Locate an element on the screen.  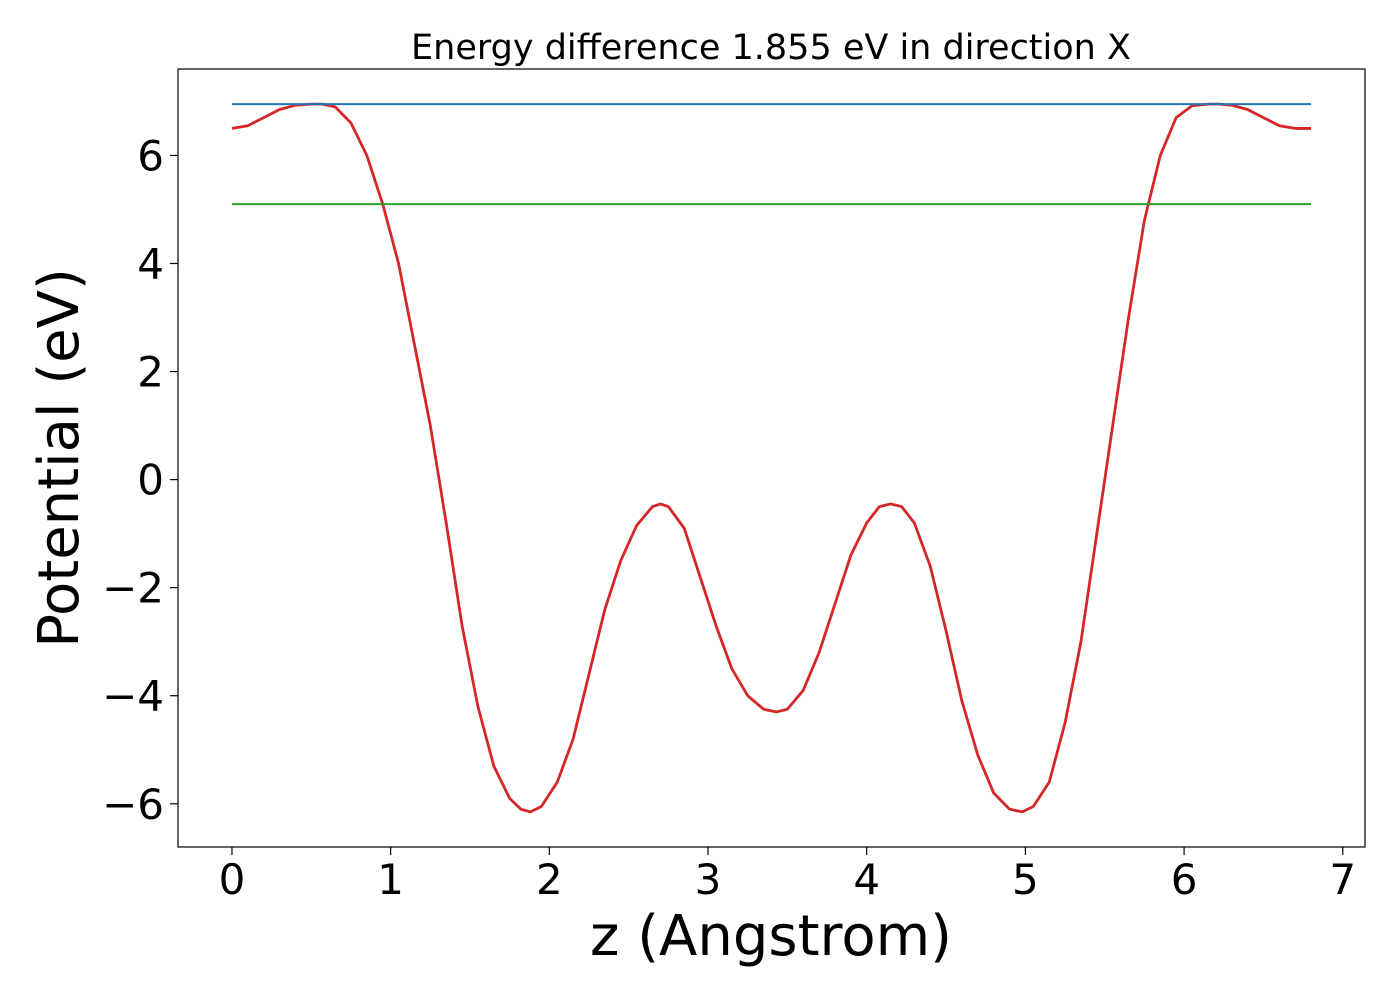
x-axis-label: z (Angstrom) is located at coordinates (771, 936).